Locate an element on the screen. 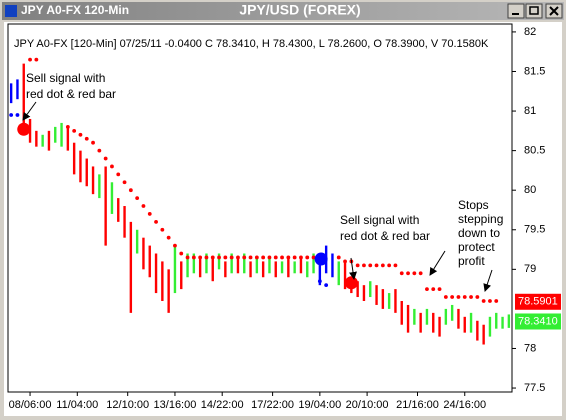  annotation: stepping is located at coordinates (480, 219).